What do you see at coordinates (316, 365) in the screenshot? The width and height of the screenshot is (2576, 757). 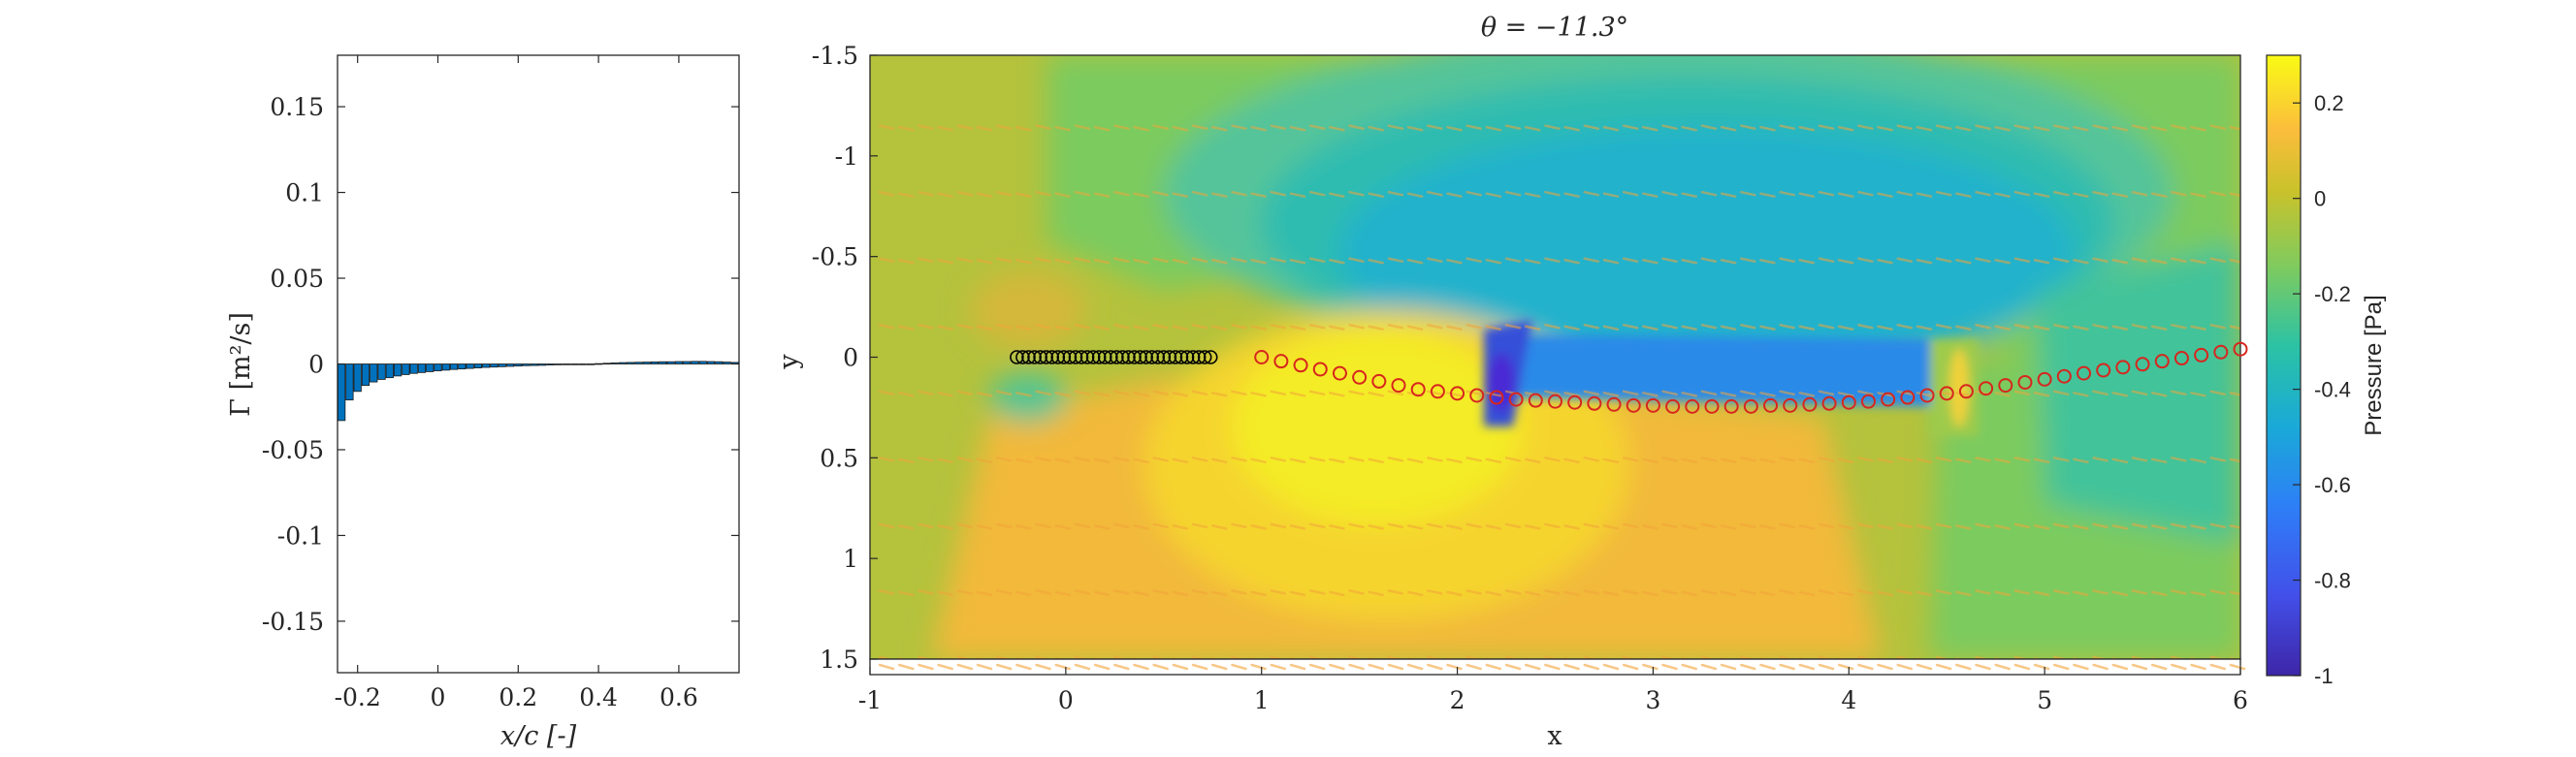 I see `bar-y-tick-label: 0` at bounding box center [316, 365].